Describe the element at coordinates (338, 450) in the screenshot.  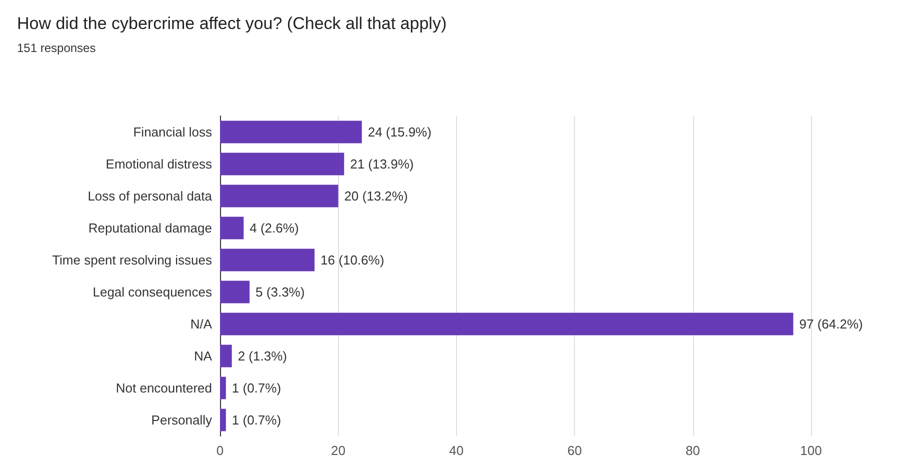
I see `x-tick-label: 20` at that location.